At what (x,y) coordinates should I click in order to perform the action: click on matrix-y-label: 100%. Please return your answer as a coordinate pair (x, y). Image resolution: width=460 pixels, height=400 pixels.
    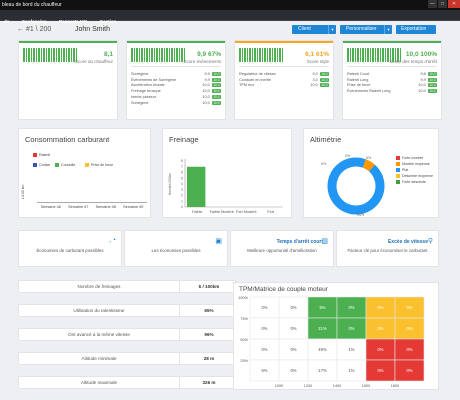
    Looking at the image, I should click on (243, 298).